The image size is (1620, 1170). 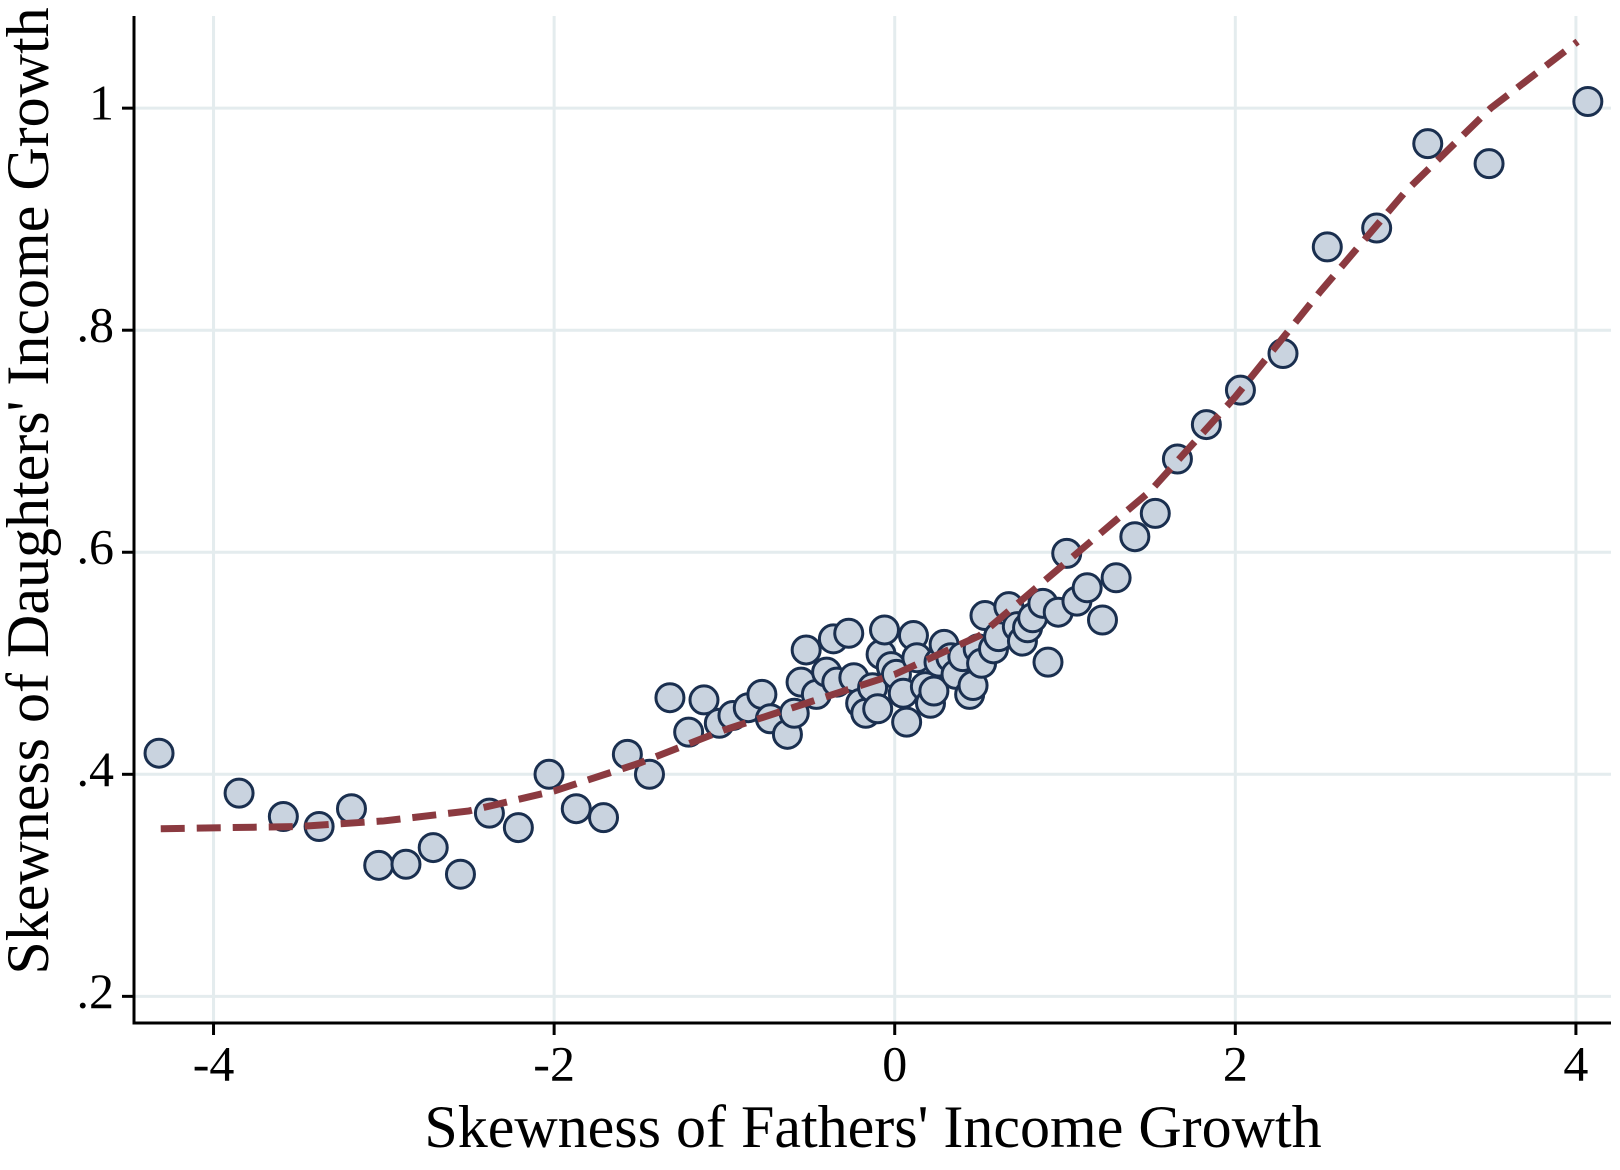 I want to click on x-tick-label: 0, so click(x=894, y=1063).